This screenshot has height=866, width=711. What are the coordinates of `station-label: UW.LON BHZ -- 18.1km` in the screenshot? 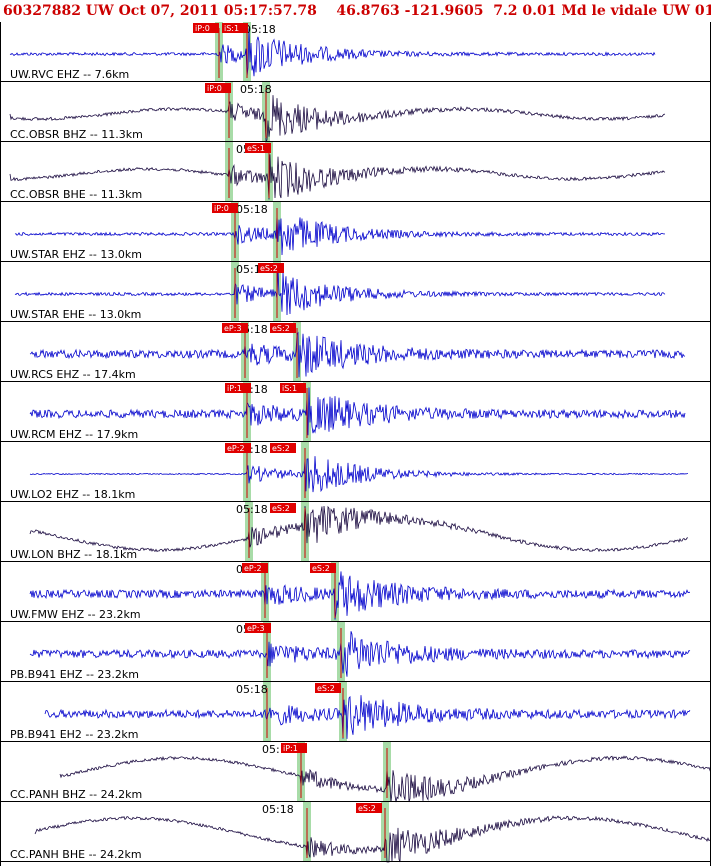 It's located at (73, 554).